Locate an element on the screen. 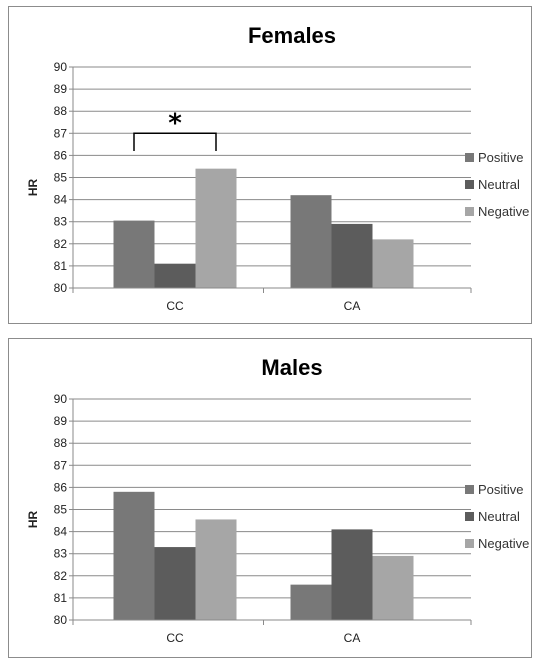 The image size is (535, 661). significance-bracket is located at coordinates (175, 141).